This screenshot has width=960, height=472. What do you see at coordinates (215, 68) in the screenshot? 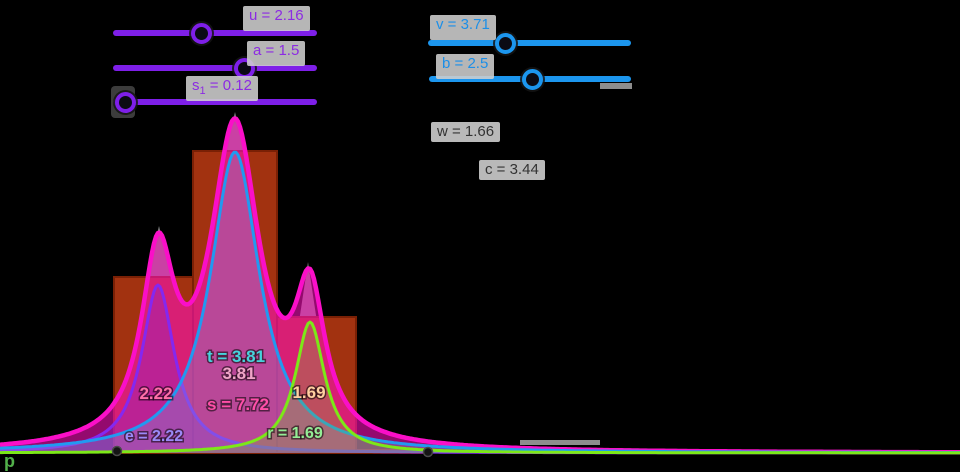
I see `slider-a-track` at bounding box center [215, 68].